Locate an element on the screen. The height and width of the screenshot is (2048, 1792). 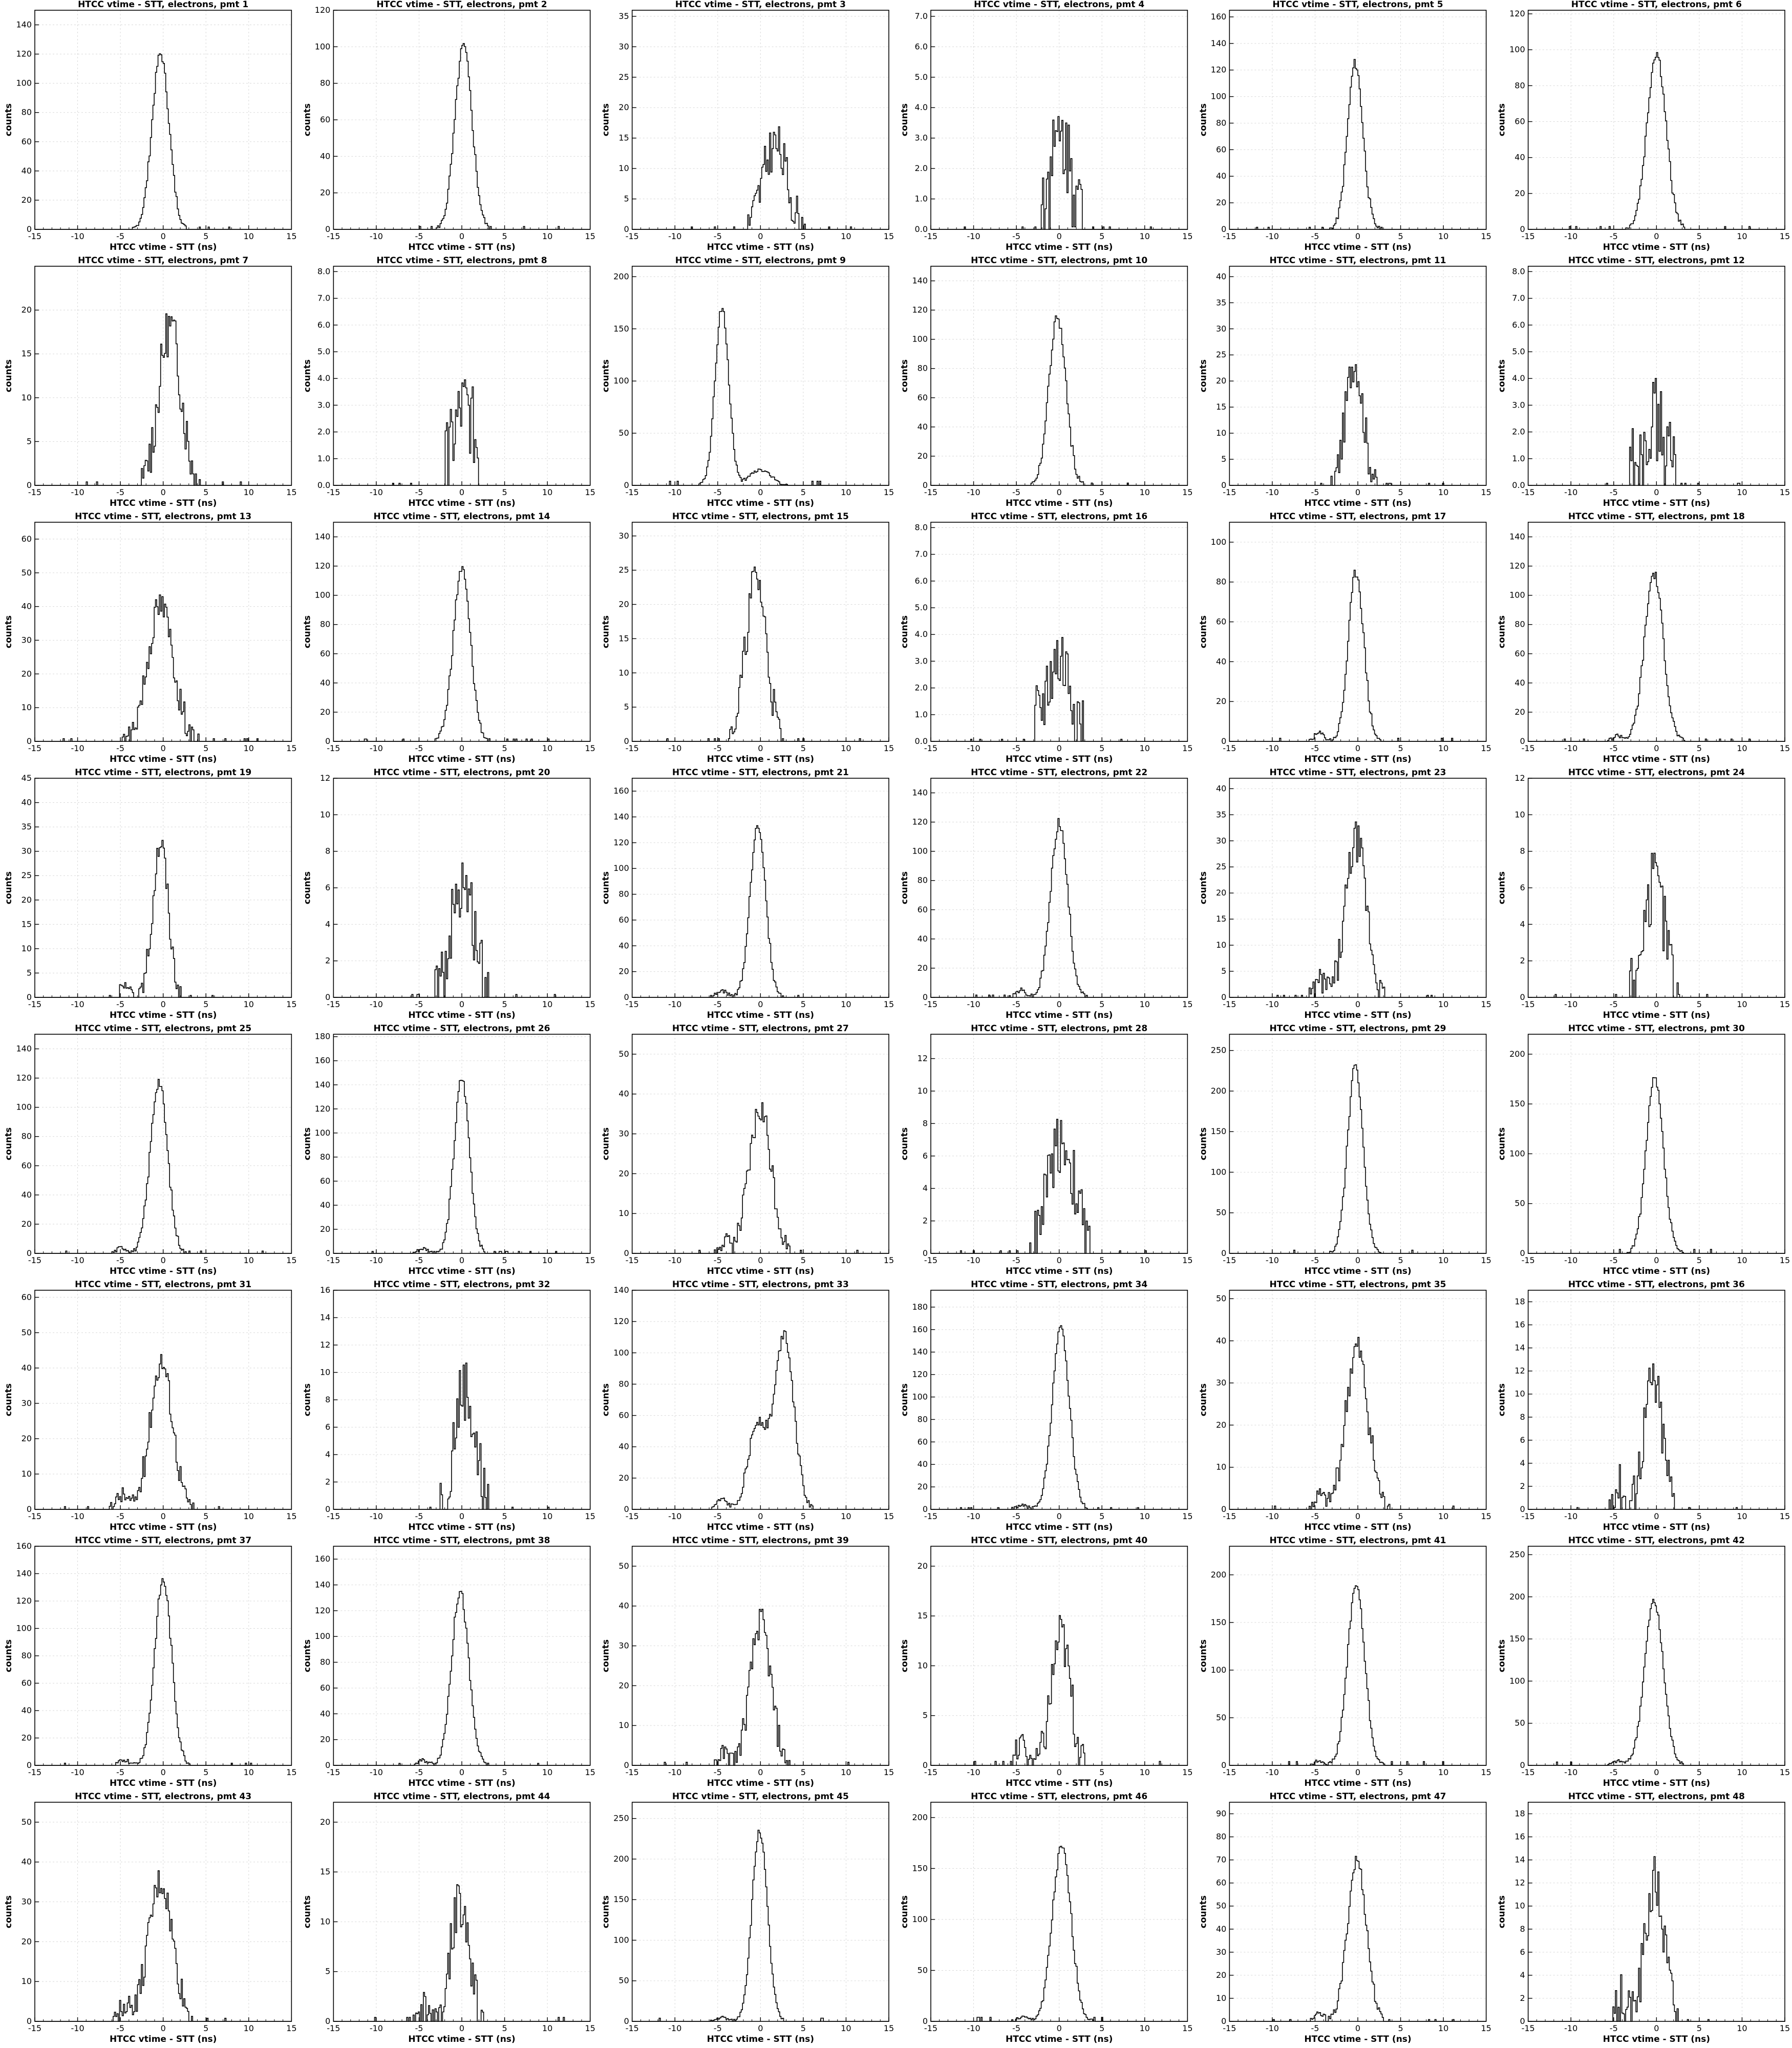
panel-title: HTCC vtime - STT, electrons, pmt 24 is located at coordinates (1656, 772).